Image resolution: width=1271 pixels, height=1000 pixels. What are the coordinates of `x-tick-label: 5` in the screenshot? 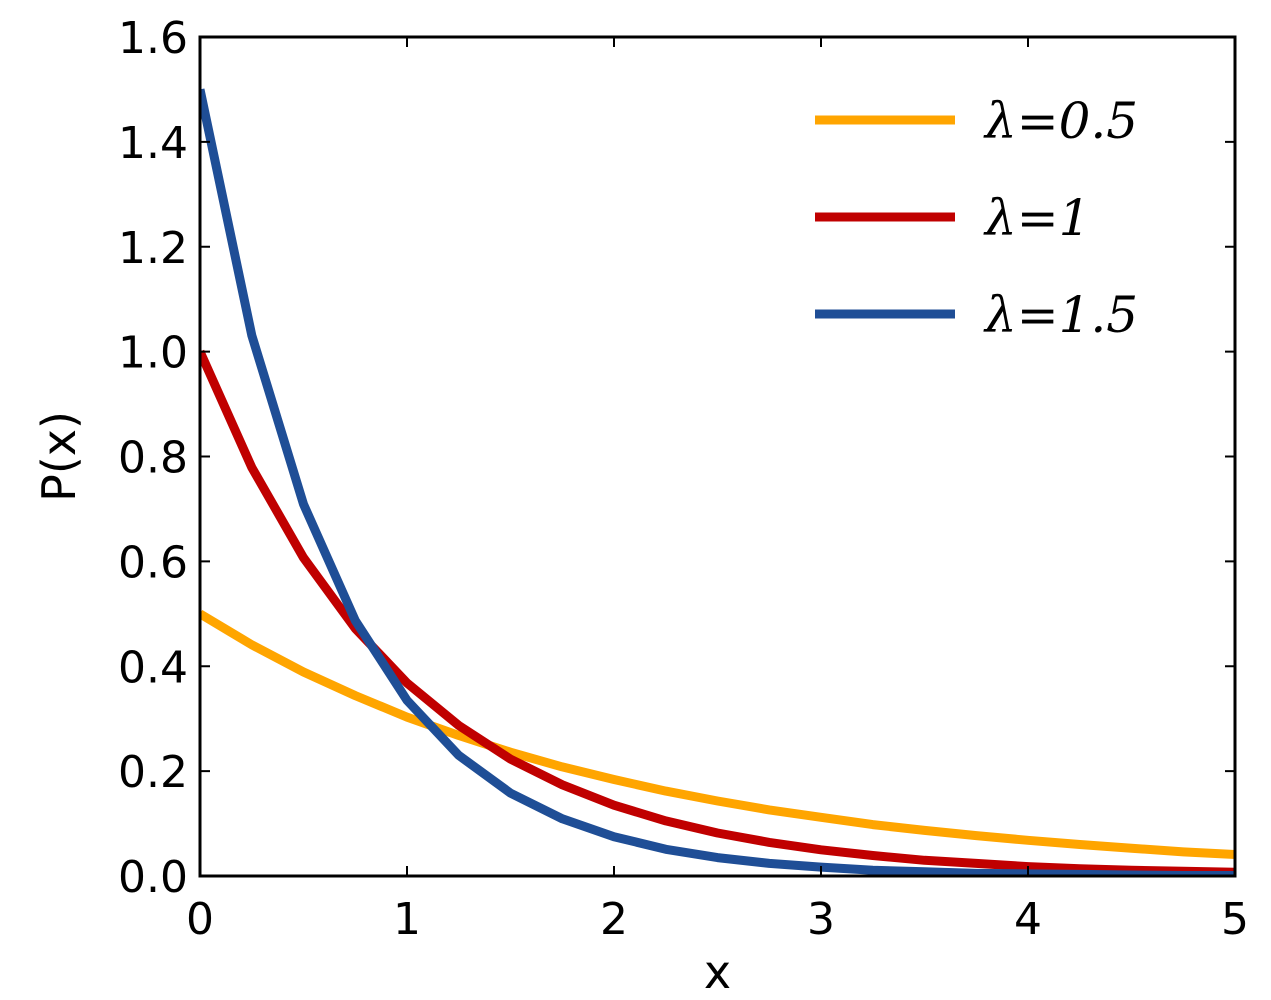 It's located at (1235, 919).